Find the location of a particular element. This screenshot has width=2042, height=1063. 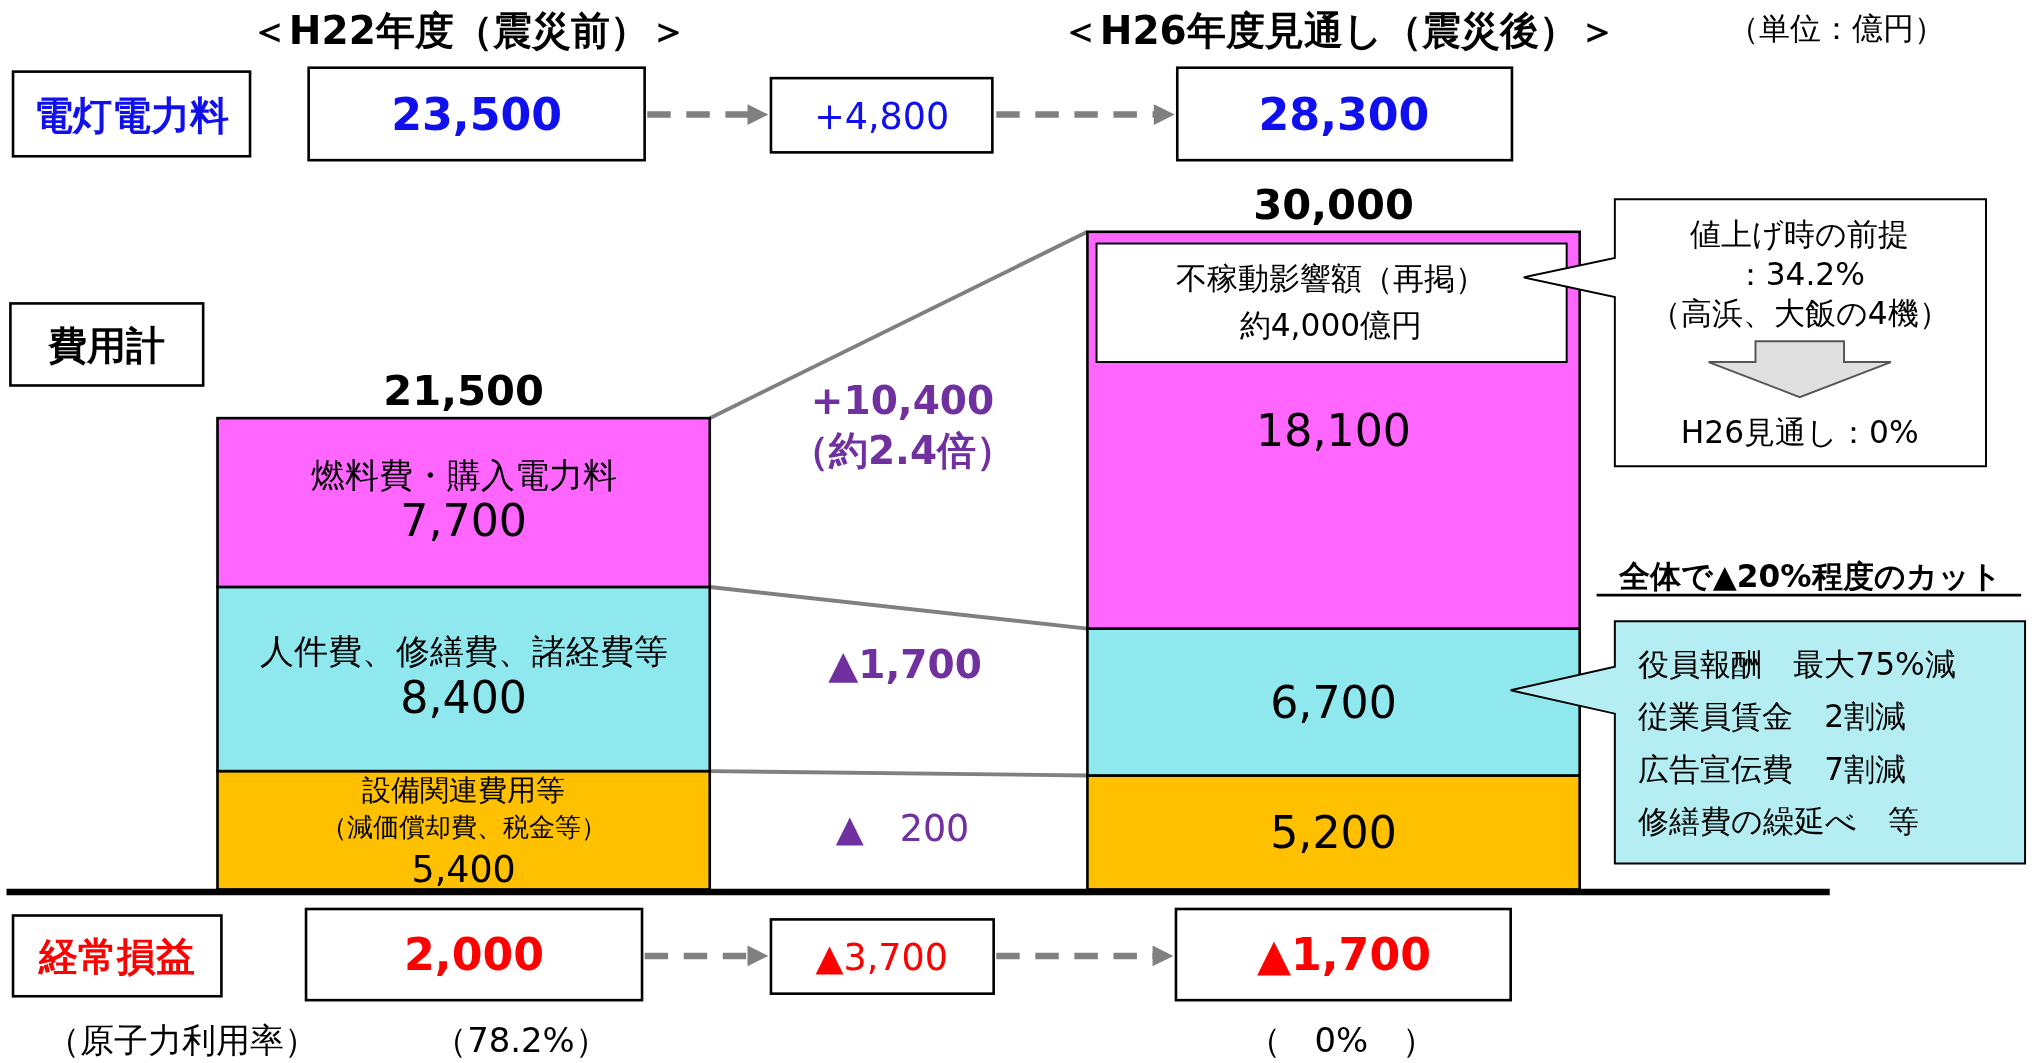

data-label: 5,200 is located at coordinates (1333, 833).